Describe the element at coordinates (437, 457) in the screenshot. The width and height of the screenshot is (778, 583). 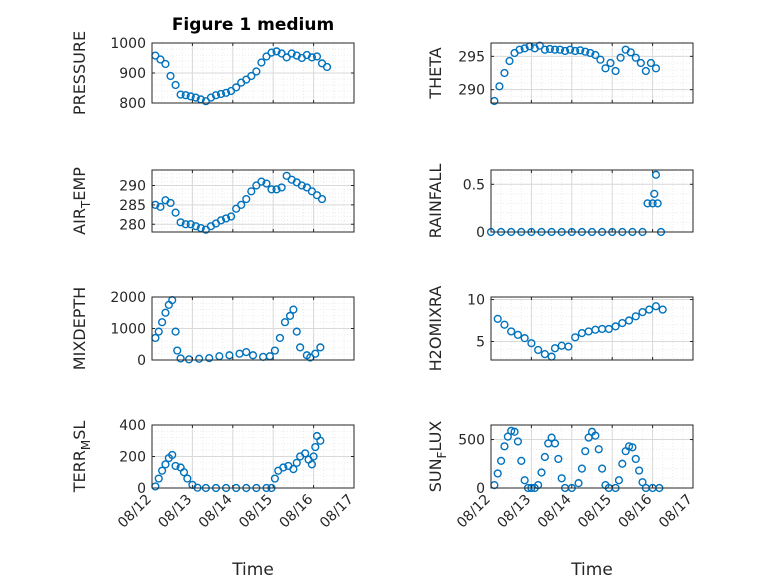
I see `y-axis-label: SUNFLUX` at that location.